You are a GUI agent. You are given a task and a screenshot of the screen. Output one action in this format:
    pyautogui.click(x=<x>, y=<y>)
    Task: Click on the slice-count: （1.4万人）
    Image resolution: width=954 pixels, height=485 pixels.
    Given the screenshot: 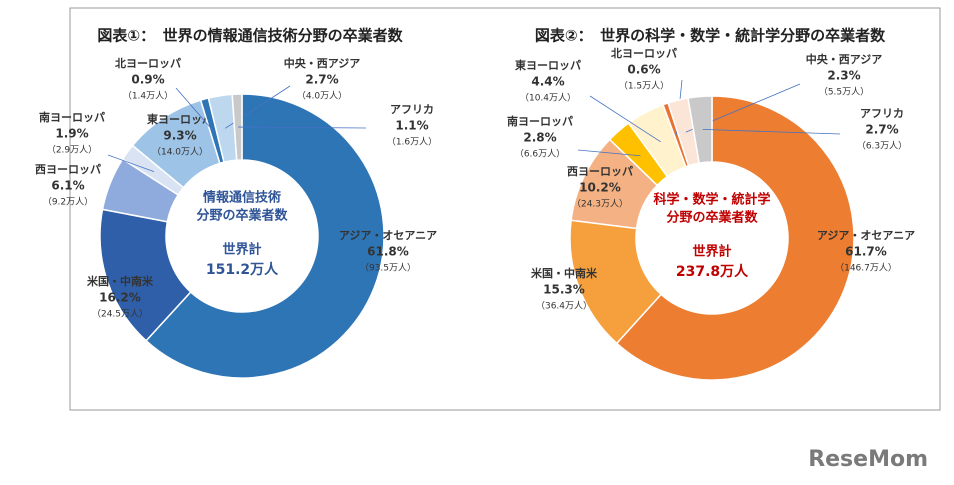 What is the action you would take?
    pyautogui.click(x=148, y=96)
    